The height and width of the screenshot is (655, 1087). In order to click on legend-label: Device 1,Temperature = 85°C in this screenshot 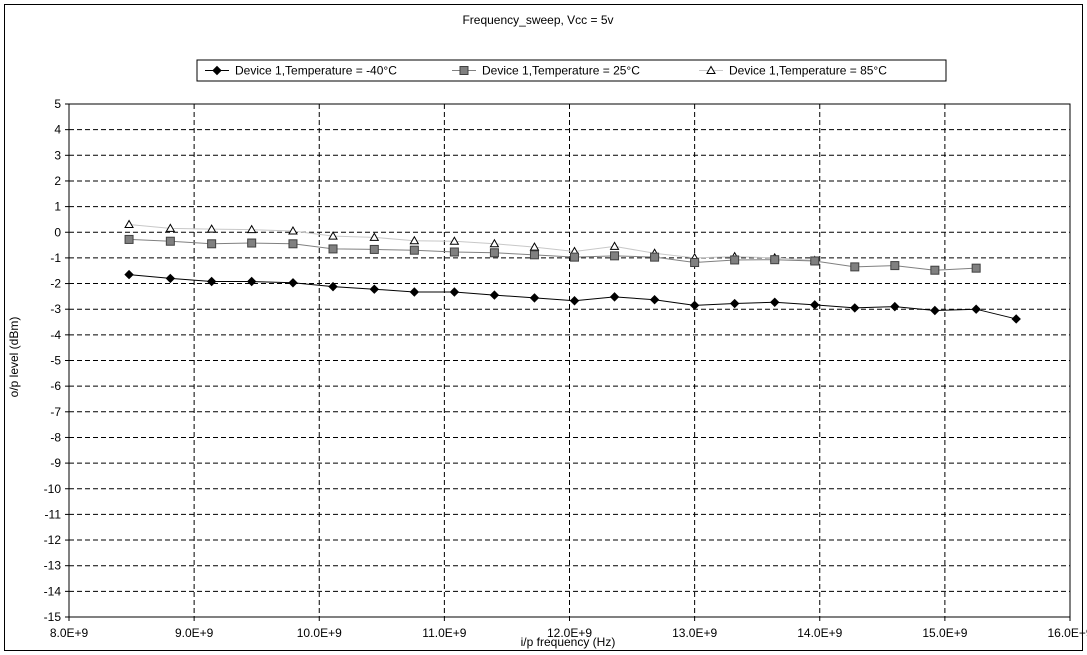, I will do `click(808, 71)`.